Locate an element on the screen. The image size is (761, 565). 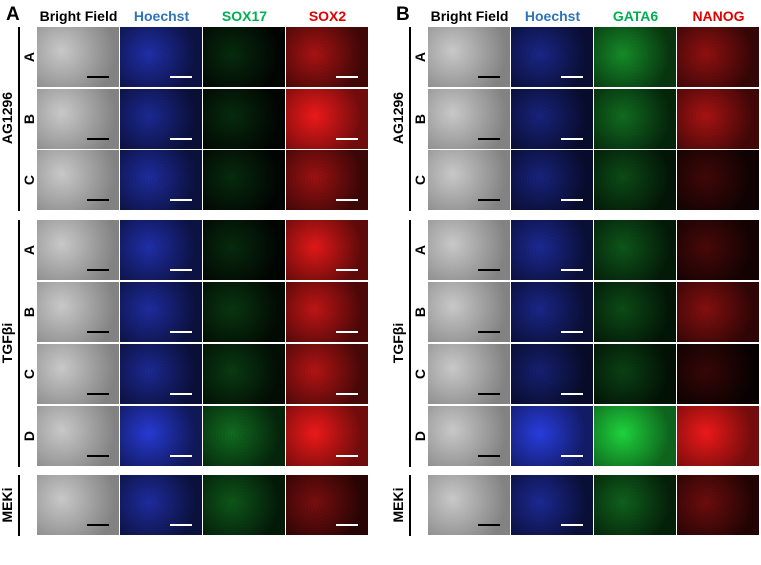
column-header: Hoechst is located at coordinates (161, 16).